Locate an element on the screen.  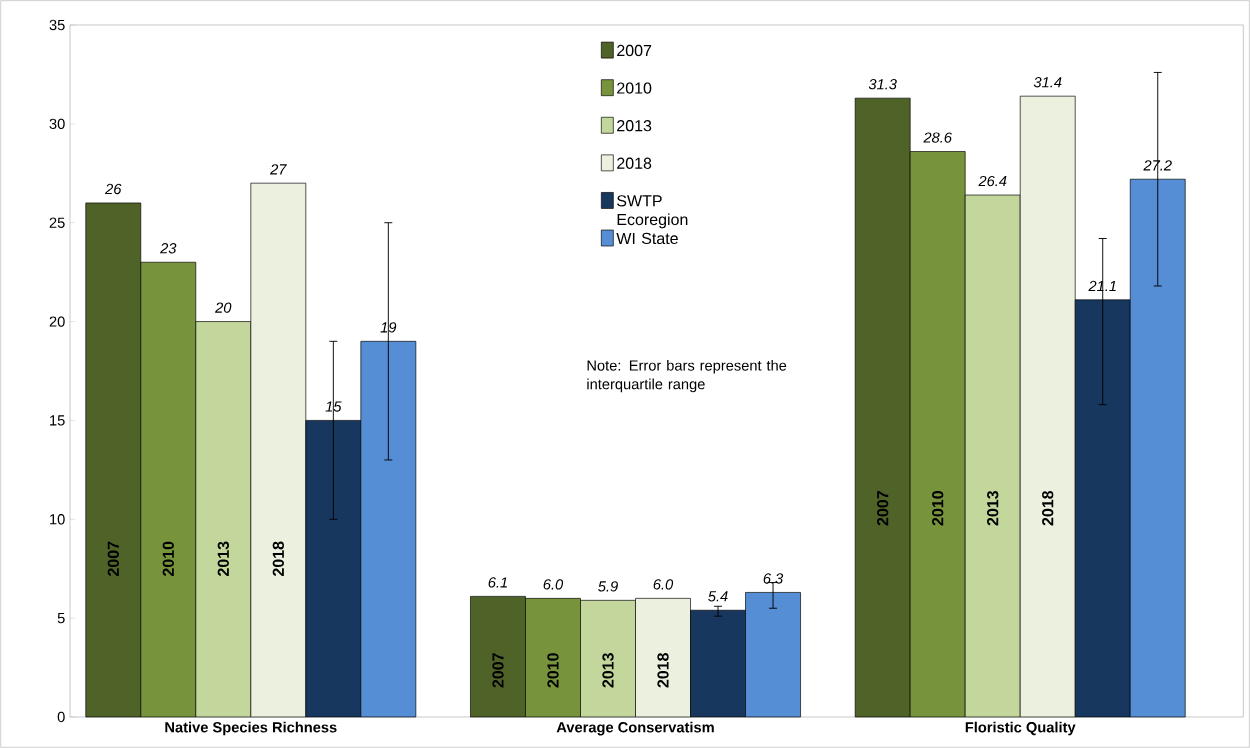
data-label: 31.4 is located at coordinates (1047, 82).